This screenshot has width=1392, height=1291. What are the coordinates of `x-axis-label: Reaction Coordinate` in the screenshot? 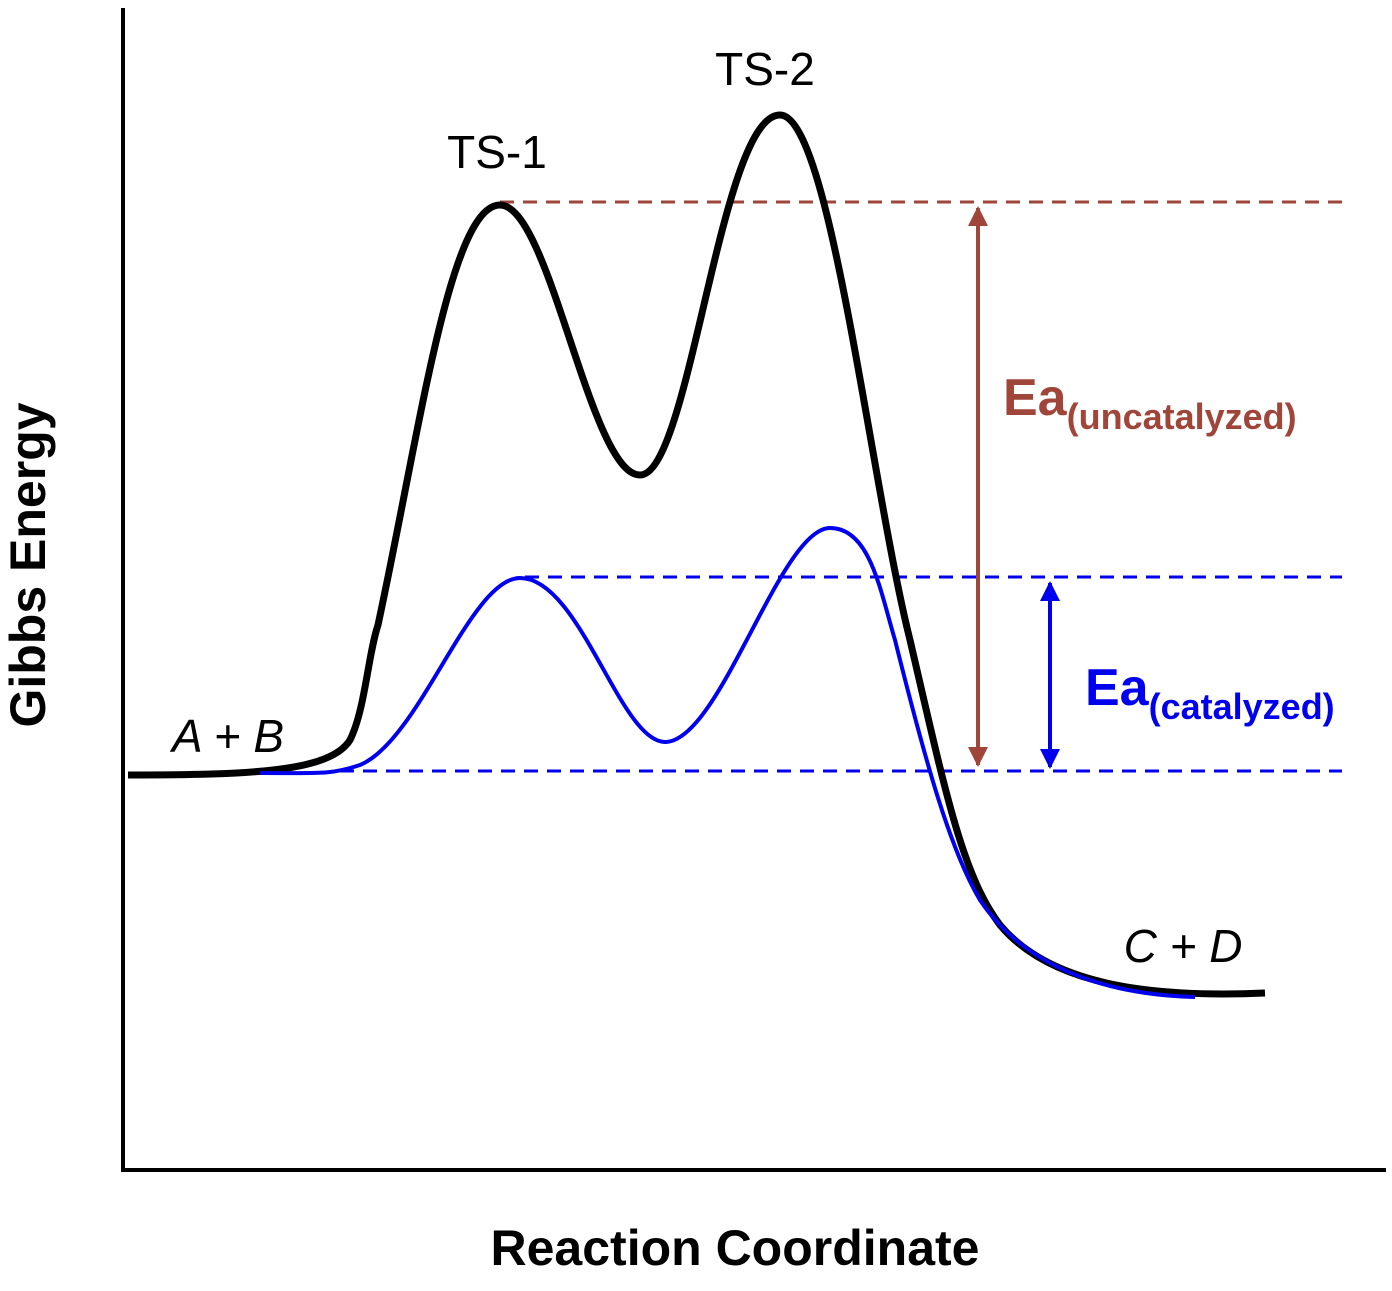 It's located at (735, 1248).